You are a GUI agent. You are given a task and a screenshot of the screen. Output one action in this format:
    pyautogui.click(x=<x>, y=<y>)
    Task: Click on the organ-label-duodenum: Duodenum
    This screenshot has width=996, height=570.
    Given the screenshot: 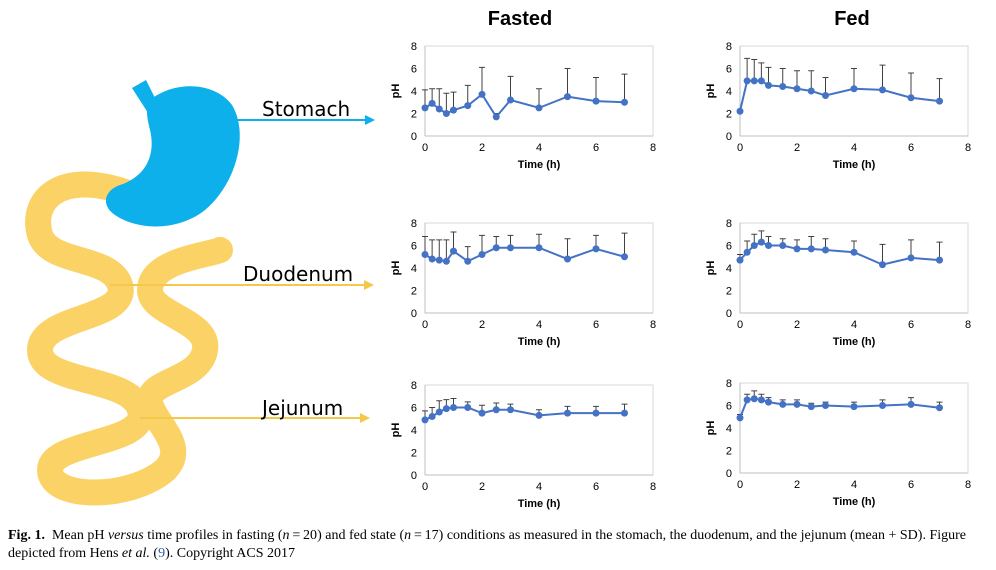 What is the action you would take?
    pyautogui.click(x=298, y=274)
    